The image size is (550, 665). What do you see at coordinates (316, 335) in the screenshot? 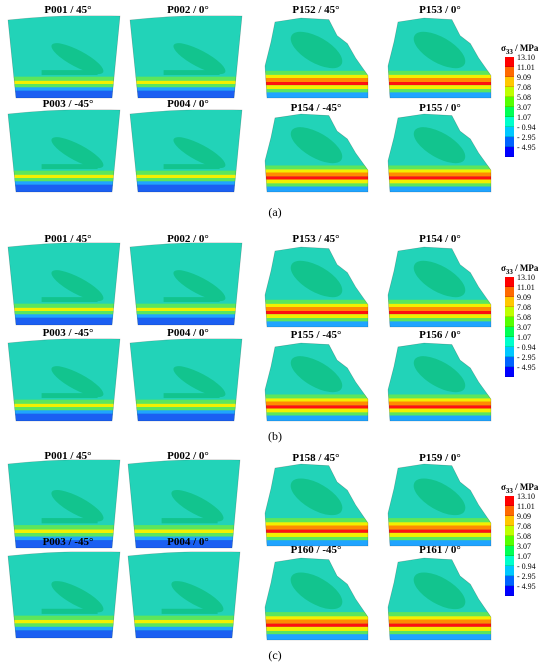
I see `plot-title: P155 / -45°` at bounding box center [316, 335].